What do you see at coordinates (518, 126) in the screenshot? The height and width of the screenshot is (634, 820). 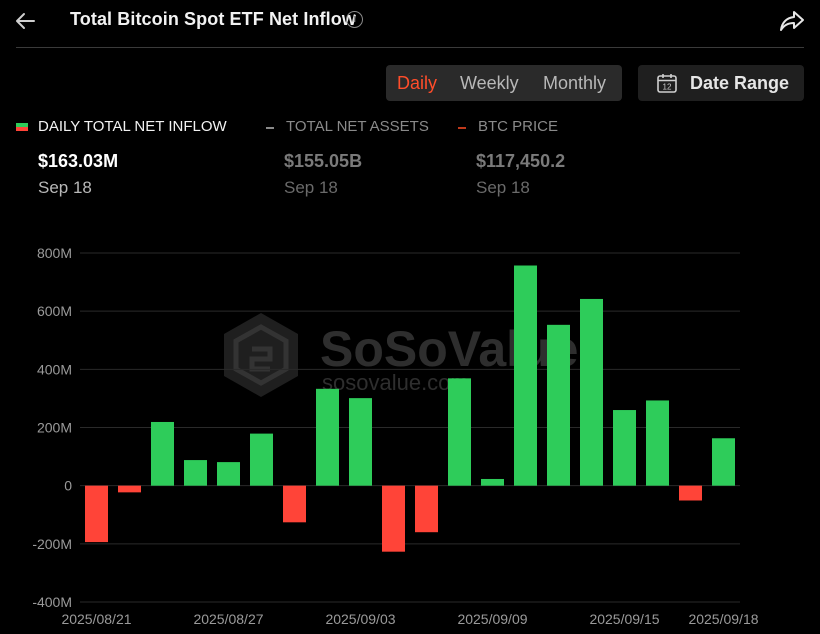 I see `legend-label: BTC PRICE` at bounding box center [518, 126].